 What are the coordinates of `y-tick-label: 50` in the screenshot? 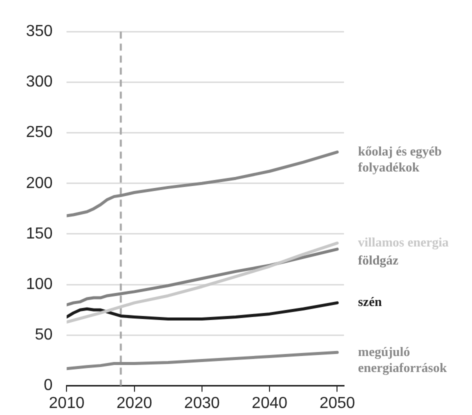 It's located at (43, 335).